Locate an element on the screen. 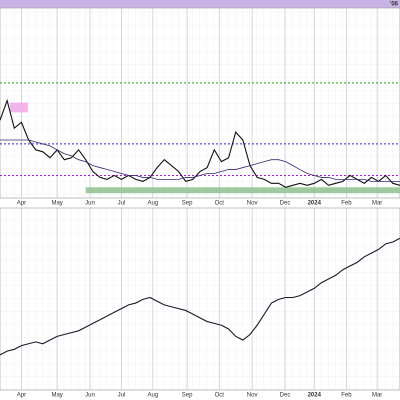  series-line is located at coordinates (200, 160).